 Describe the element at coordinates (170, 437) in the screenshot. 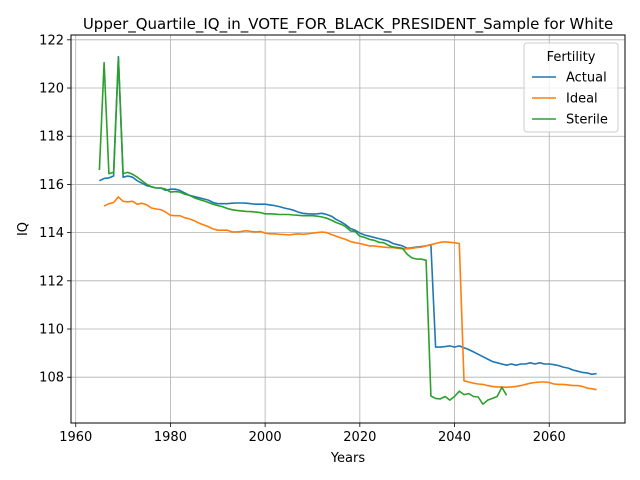

I see `x-tick-label: 1980` at that location.